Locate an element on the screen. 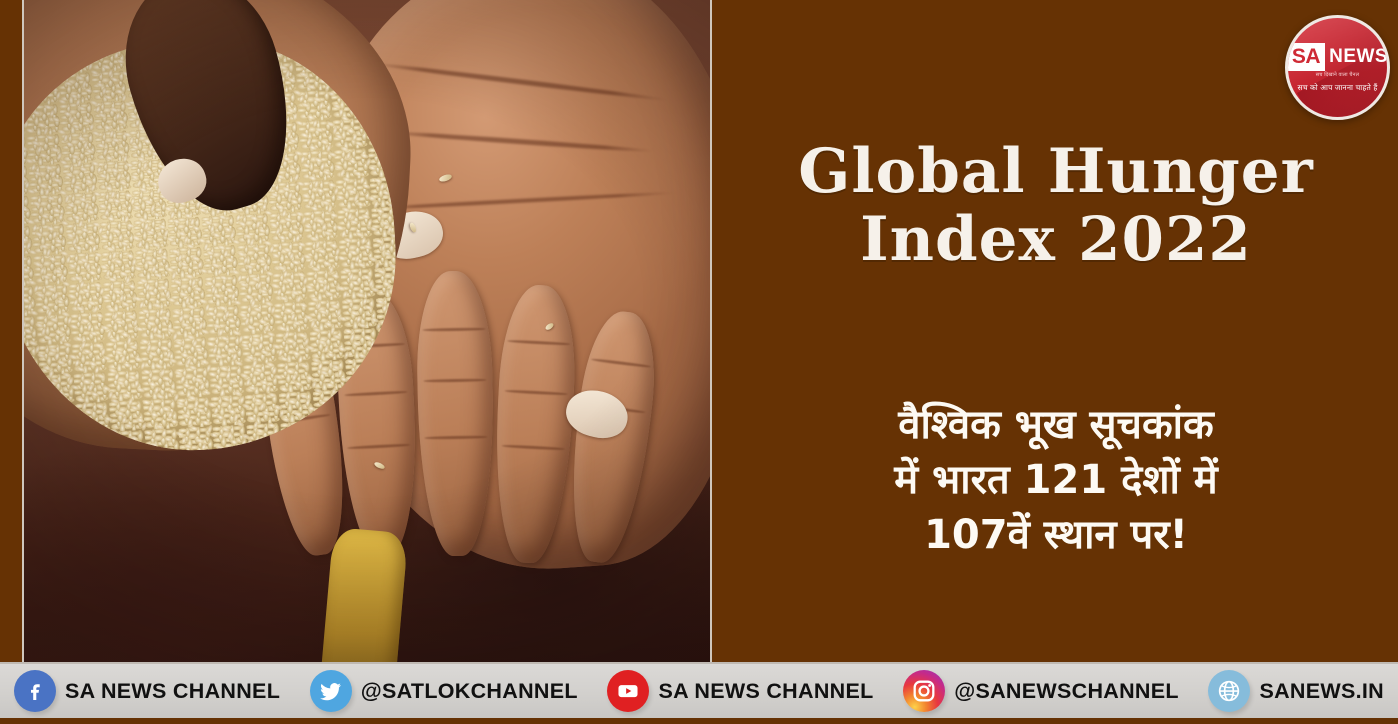 The height and width of the screenshot is (724, 1398). subtitle-line-1: वैश्विक भूख सूचकांक is located at coordinates (1056, 425).